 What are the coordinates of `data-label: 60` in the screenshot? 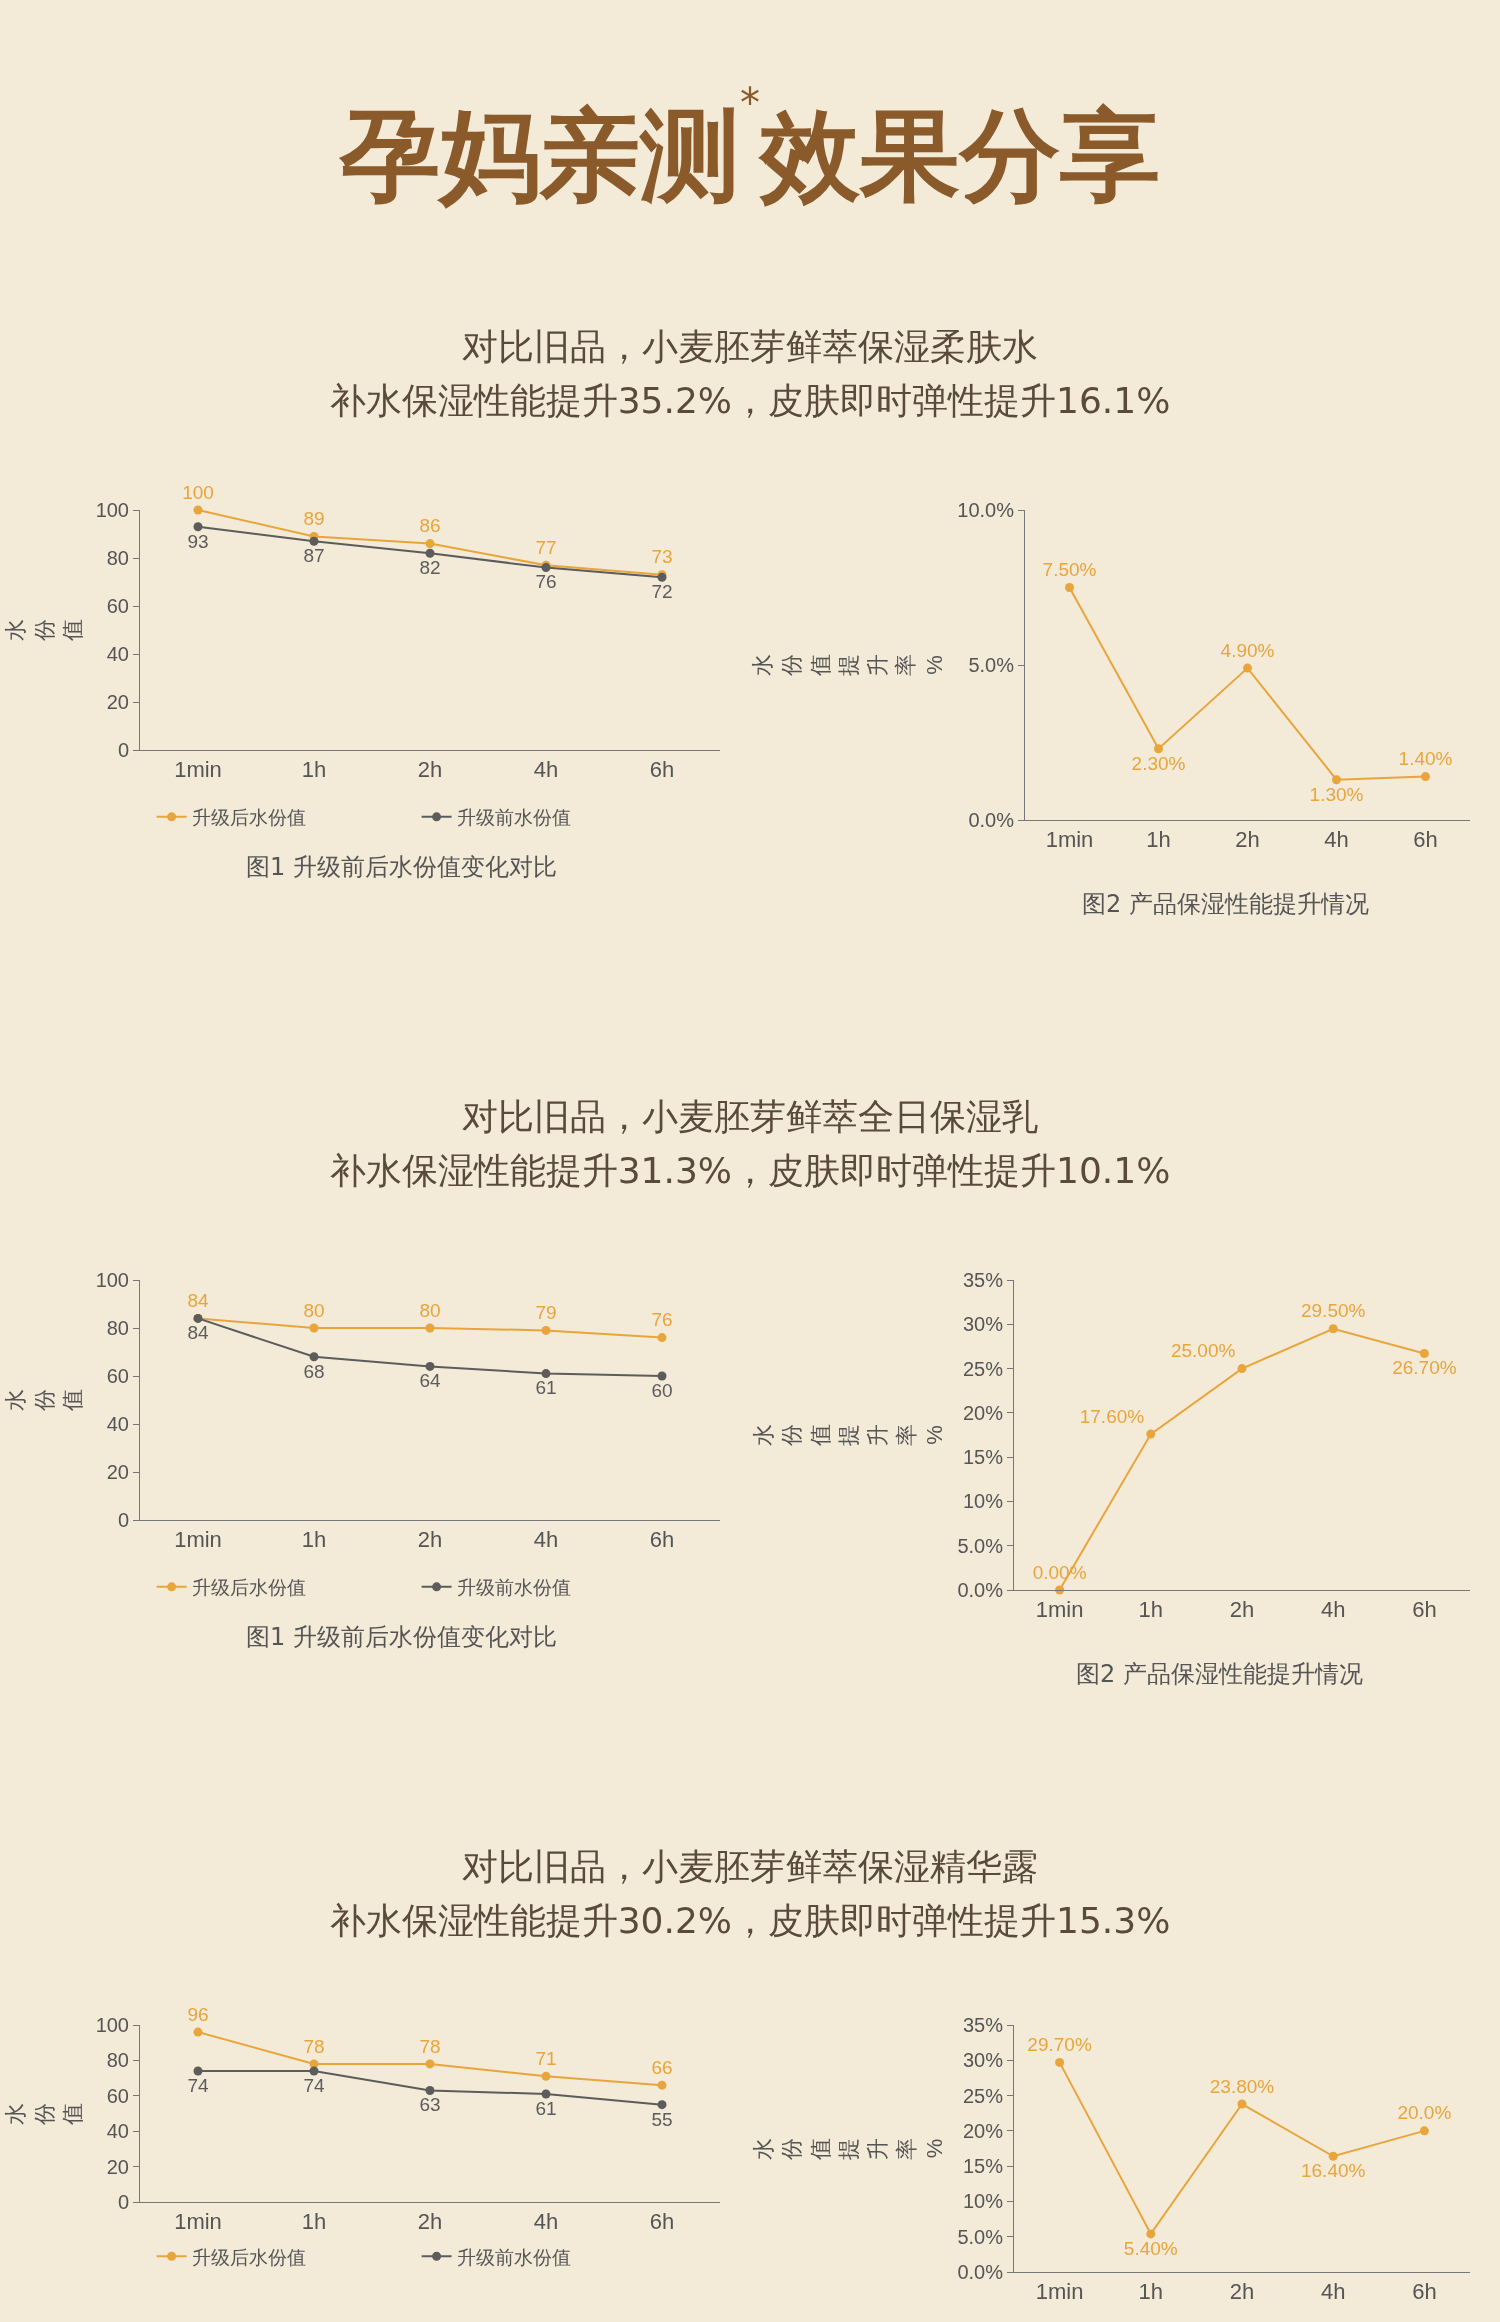 It's located at (662, 1390).